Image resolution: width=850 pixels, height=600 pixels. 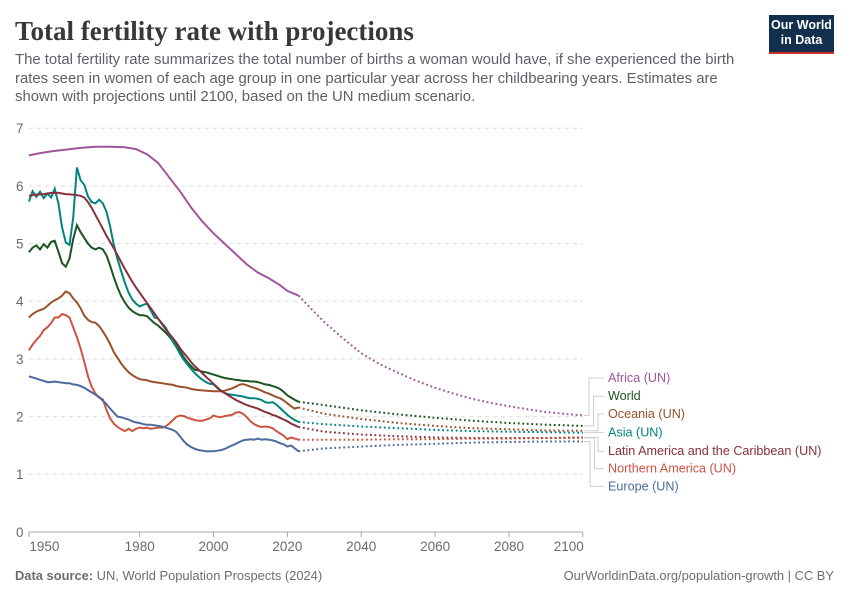 What do you see at coordinates (639, 378) in the screenshot?
I see `svg-text: Africa (UN)` at bounding box center [639, 378].